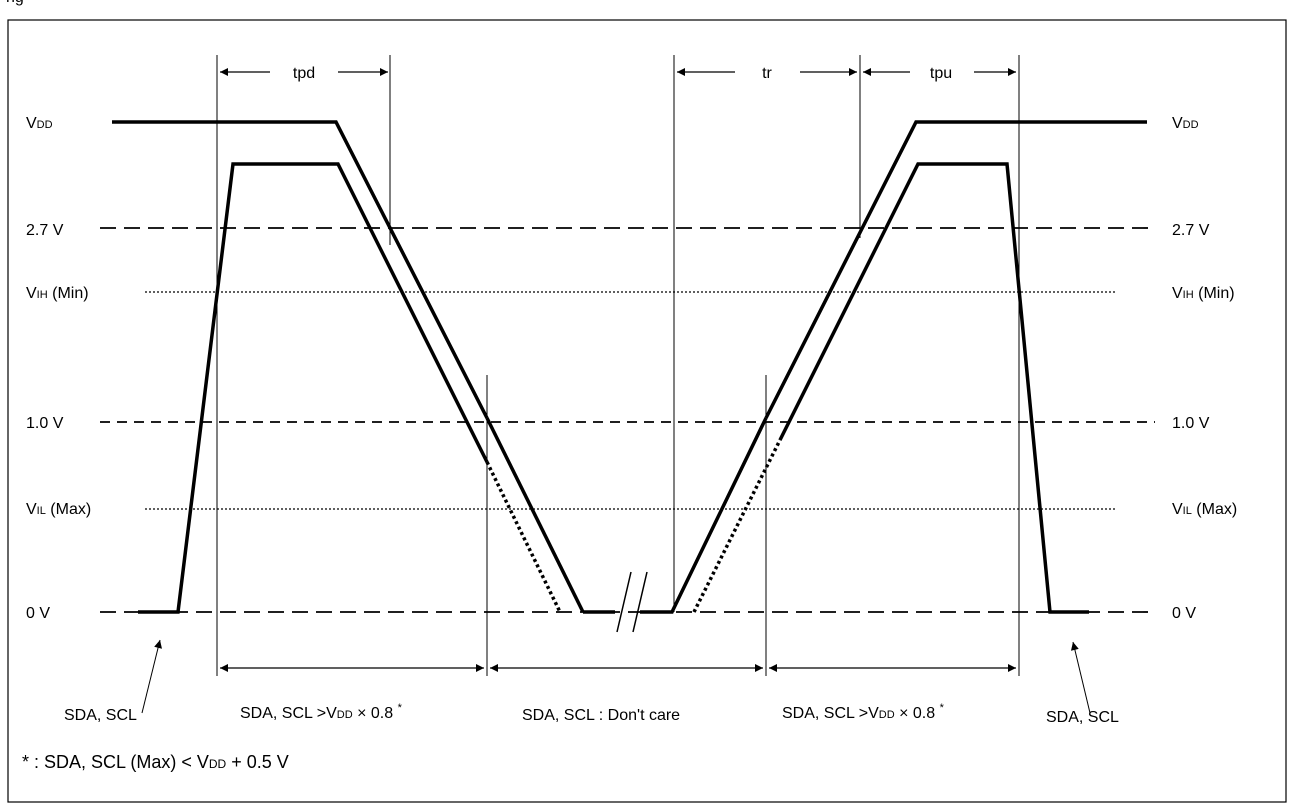 This screenshot has height=809, width=1290. I want to click on tpu-label: tpu, so click(941, 73).